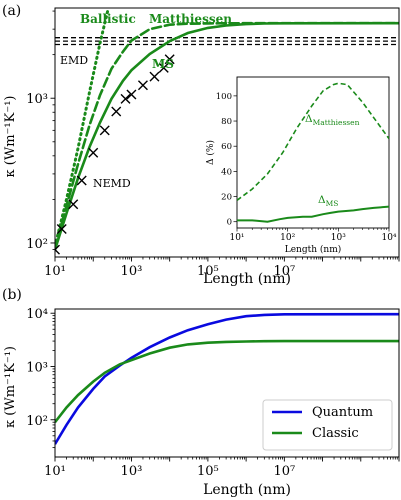 The width and height of the screenshot is (401, 500). Describe the element at coordinates (210, 152) in the screenshot. I see `inset-y-label: Δ (%)` at that location.